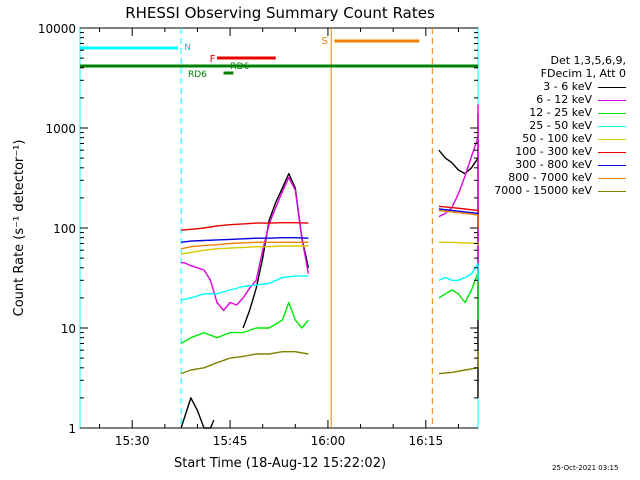  I want to click on y-tick-label-4: 10000, so click(57, 29).